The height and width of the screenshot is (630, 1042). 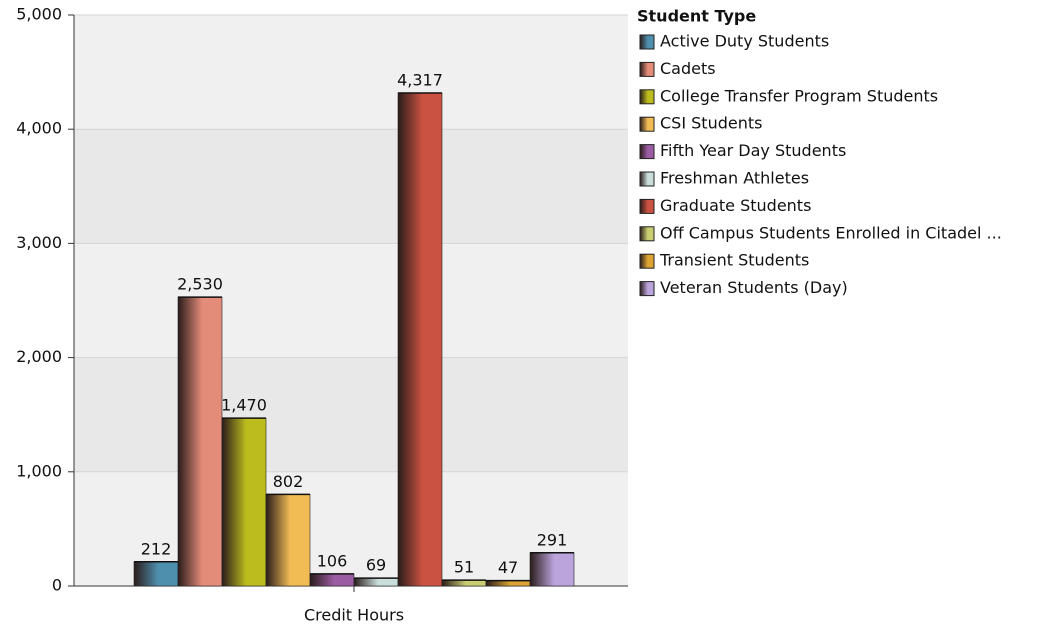 What do you see at coordinates (39, 242) in the screenshot?
I see `y-tick-label: 3,000` at bounding box center [39, 242].